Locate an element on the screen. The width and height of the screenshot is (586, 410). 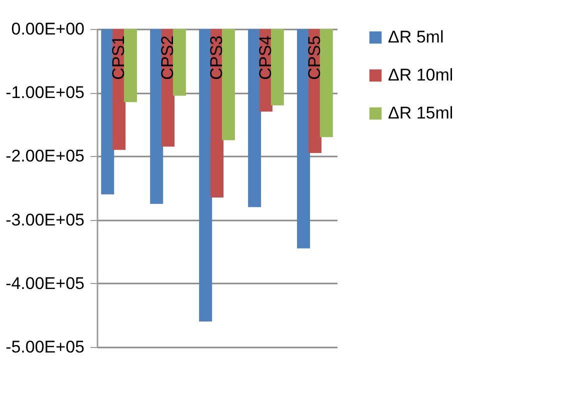
x-tick-label: CPS5 is located at coordinates (314, 58).